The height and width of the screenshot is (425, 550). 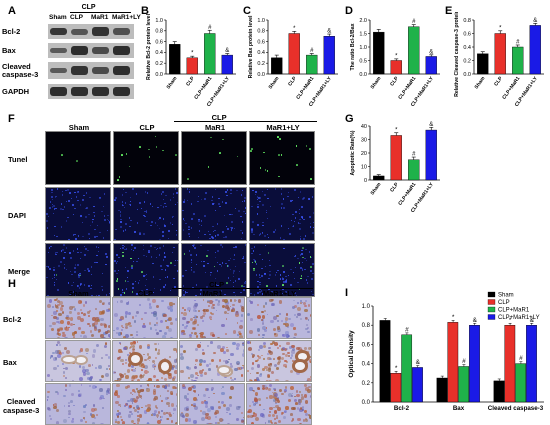 What do you see at coordinates (279, 293) in the screenshot?
I see `ihc-col-label: MaR1+LY` at bounding box center [279, 293].